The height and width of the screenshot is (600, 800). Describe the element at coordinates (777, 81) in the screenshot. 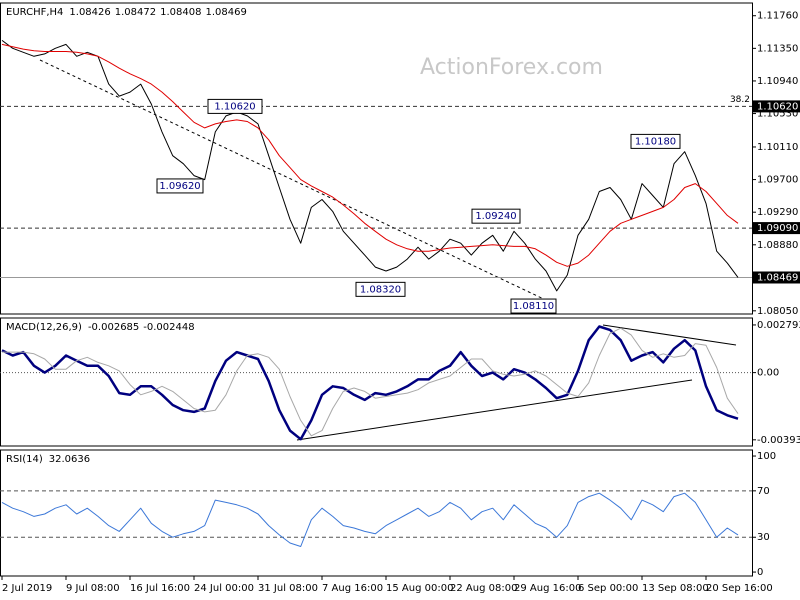

I see `y-tick-label: 1.10940` at that location.